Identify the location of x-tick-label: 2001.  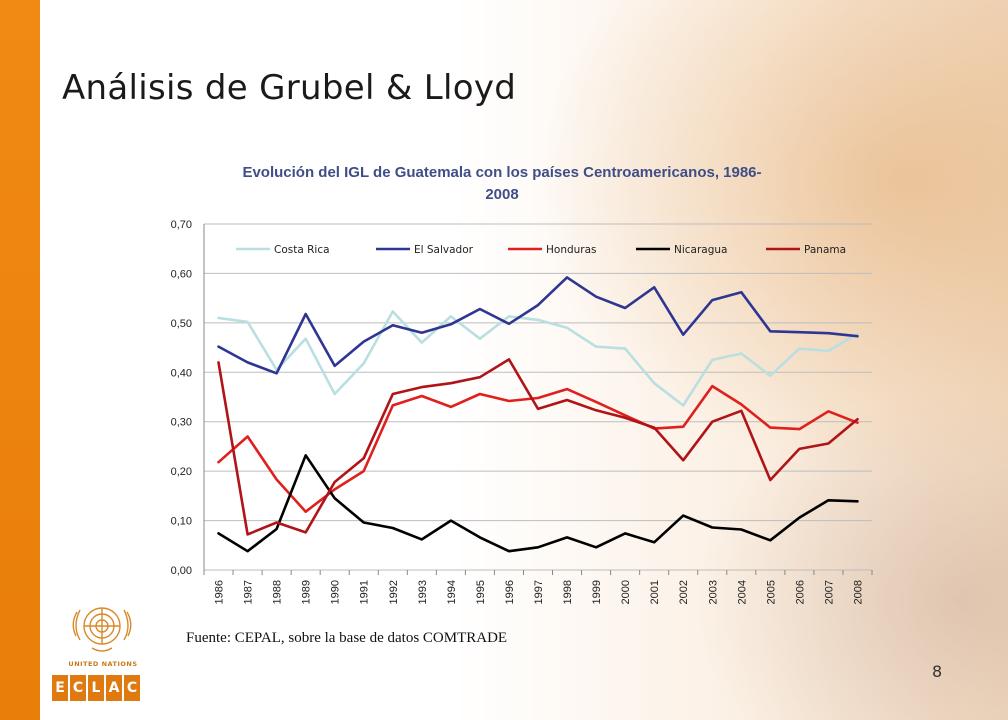
(655, 592).